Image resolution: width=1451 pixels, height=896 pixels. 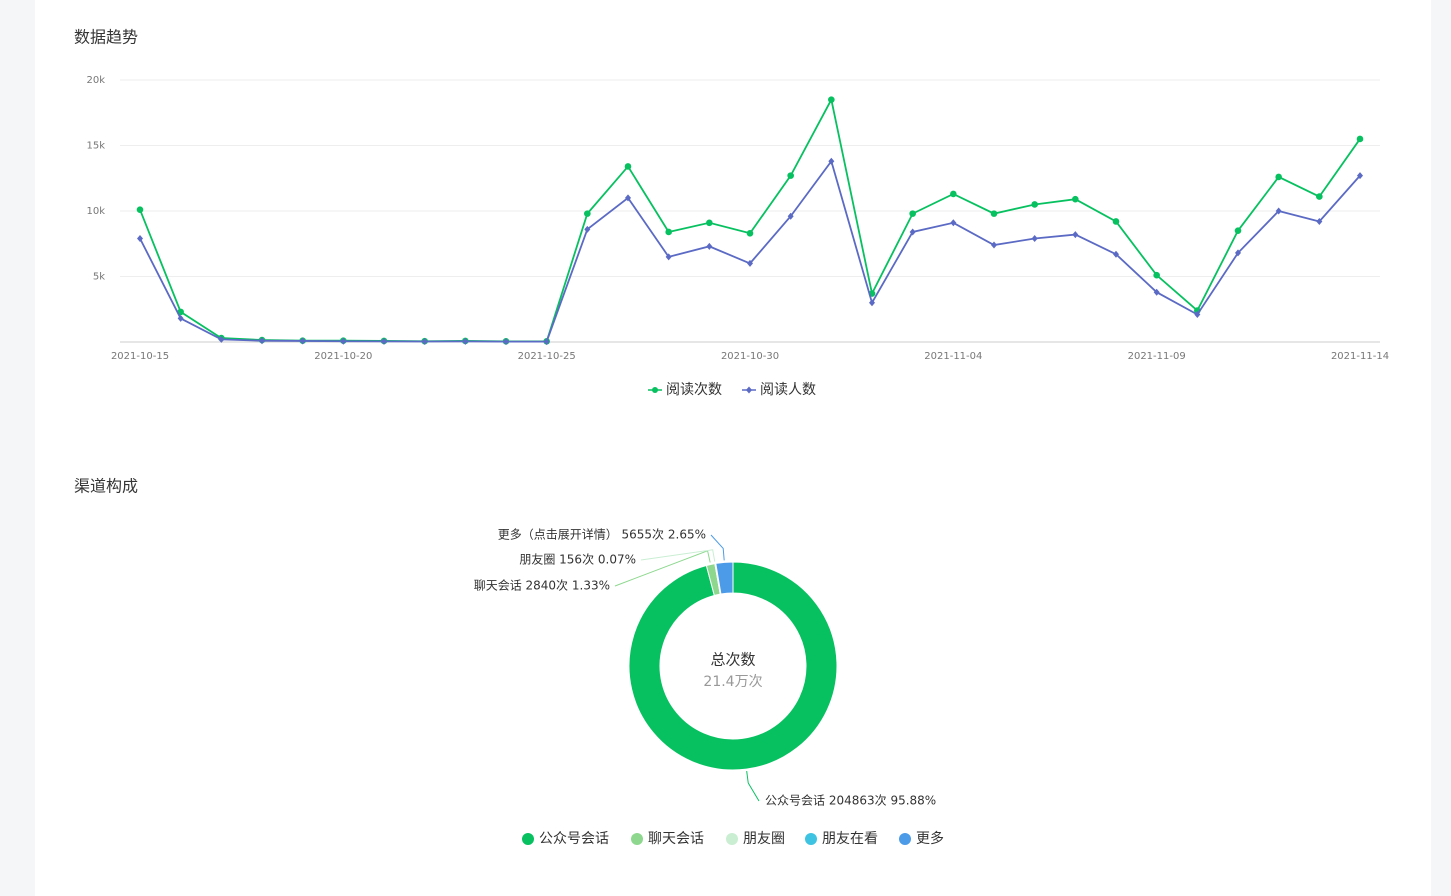 What do you see at coordinates (542, 586) in the screenshot?
I see `slice-label: 聊天会话 2840次 1.33%` at bounding box center [542, 586].